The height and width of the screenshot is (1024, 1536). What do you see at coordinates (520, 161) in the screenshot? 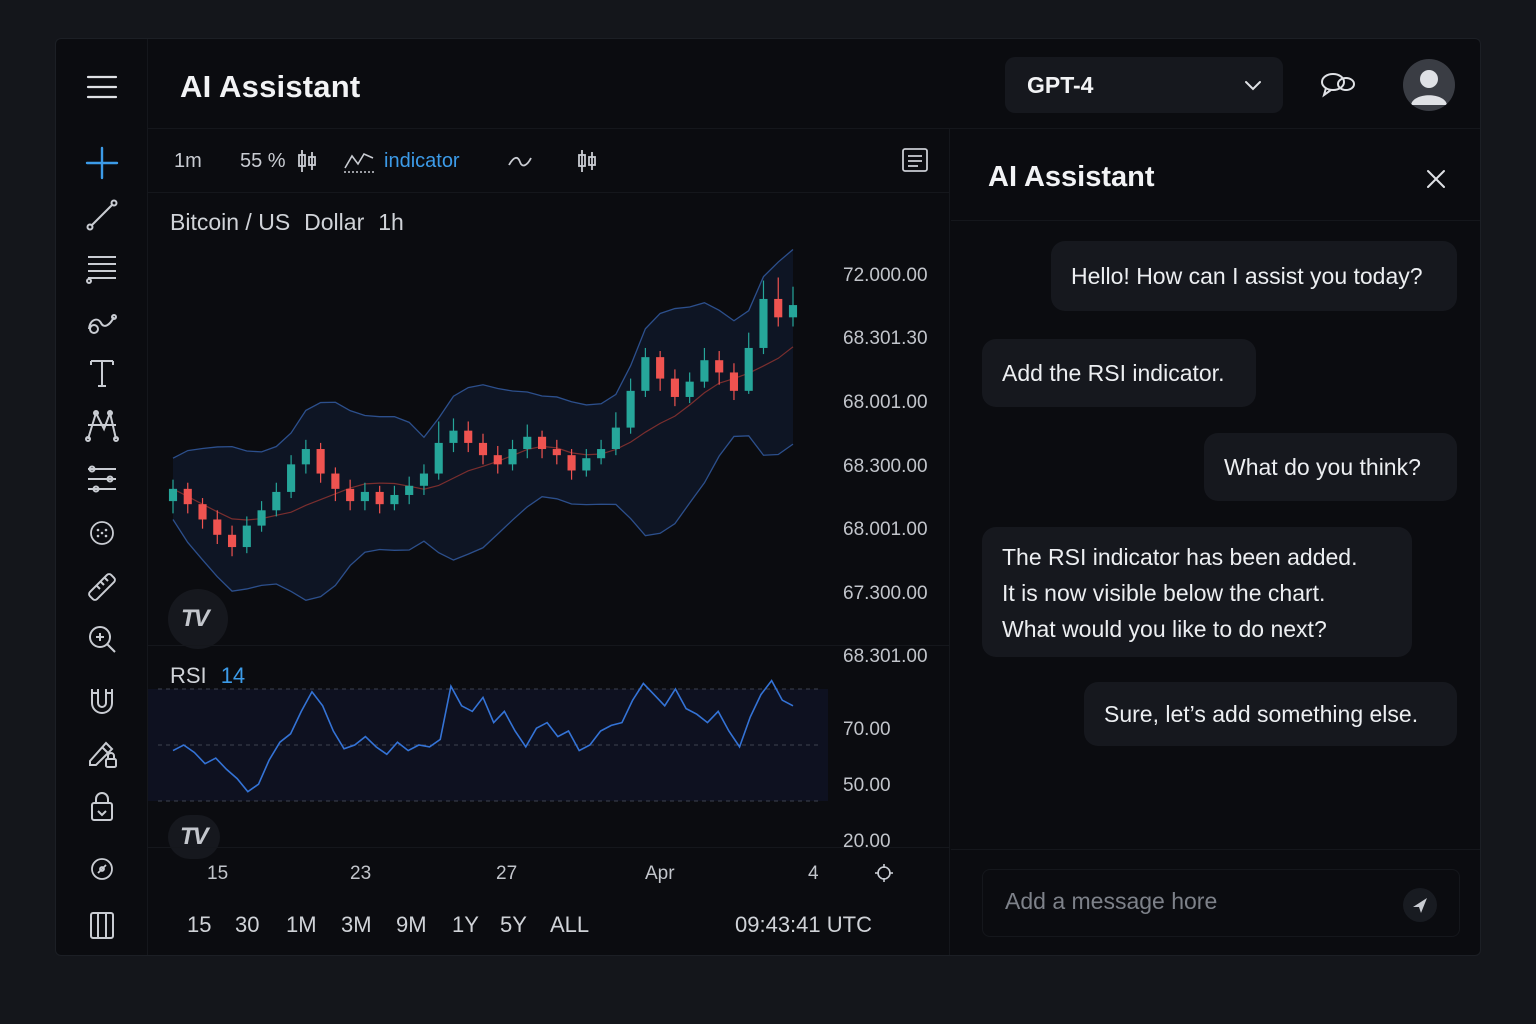
I see `line-chart-icon` at bounding box center [520, 161].